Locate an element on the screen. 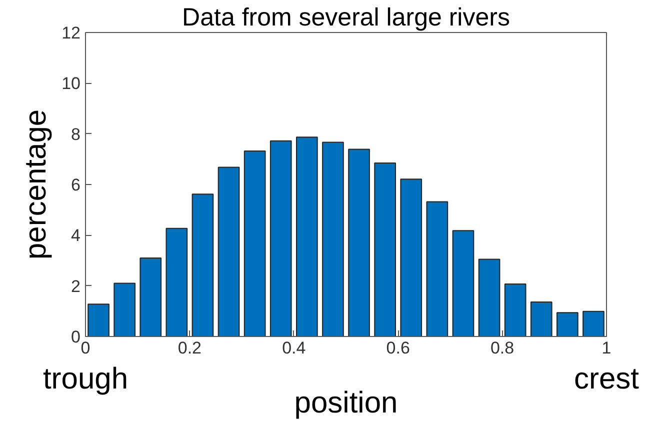 Image resolution: width=651 pixels, height=422 pixels. x-tick-label: 0.4 is located at coordinates (294, 348).